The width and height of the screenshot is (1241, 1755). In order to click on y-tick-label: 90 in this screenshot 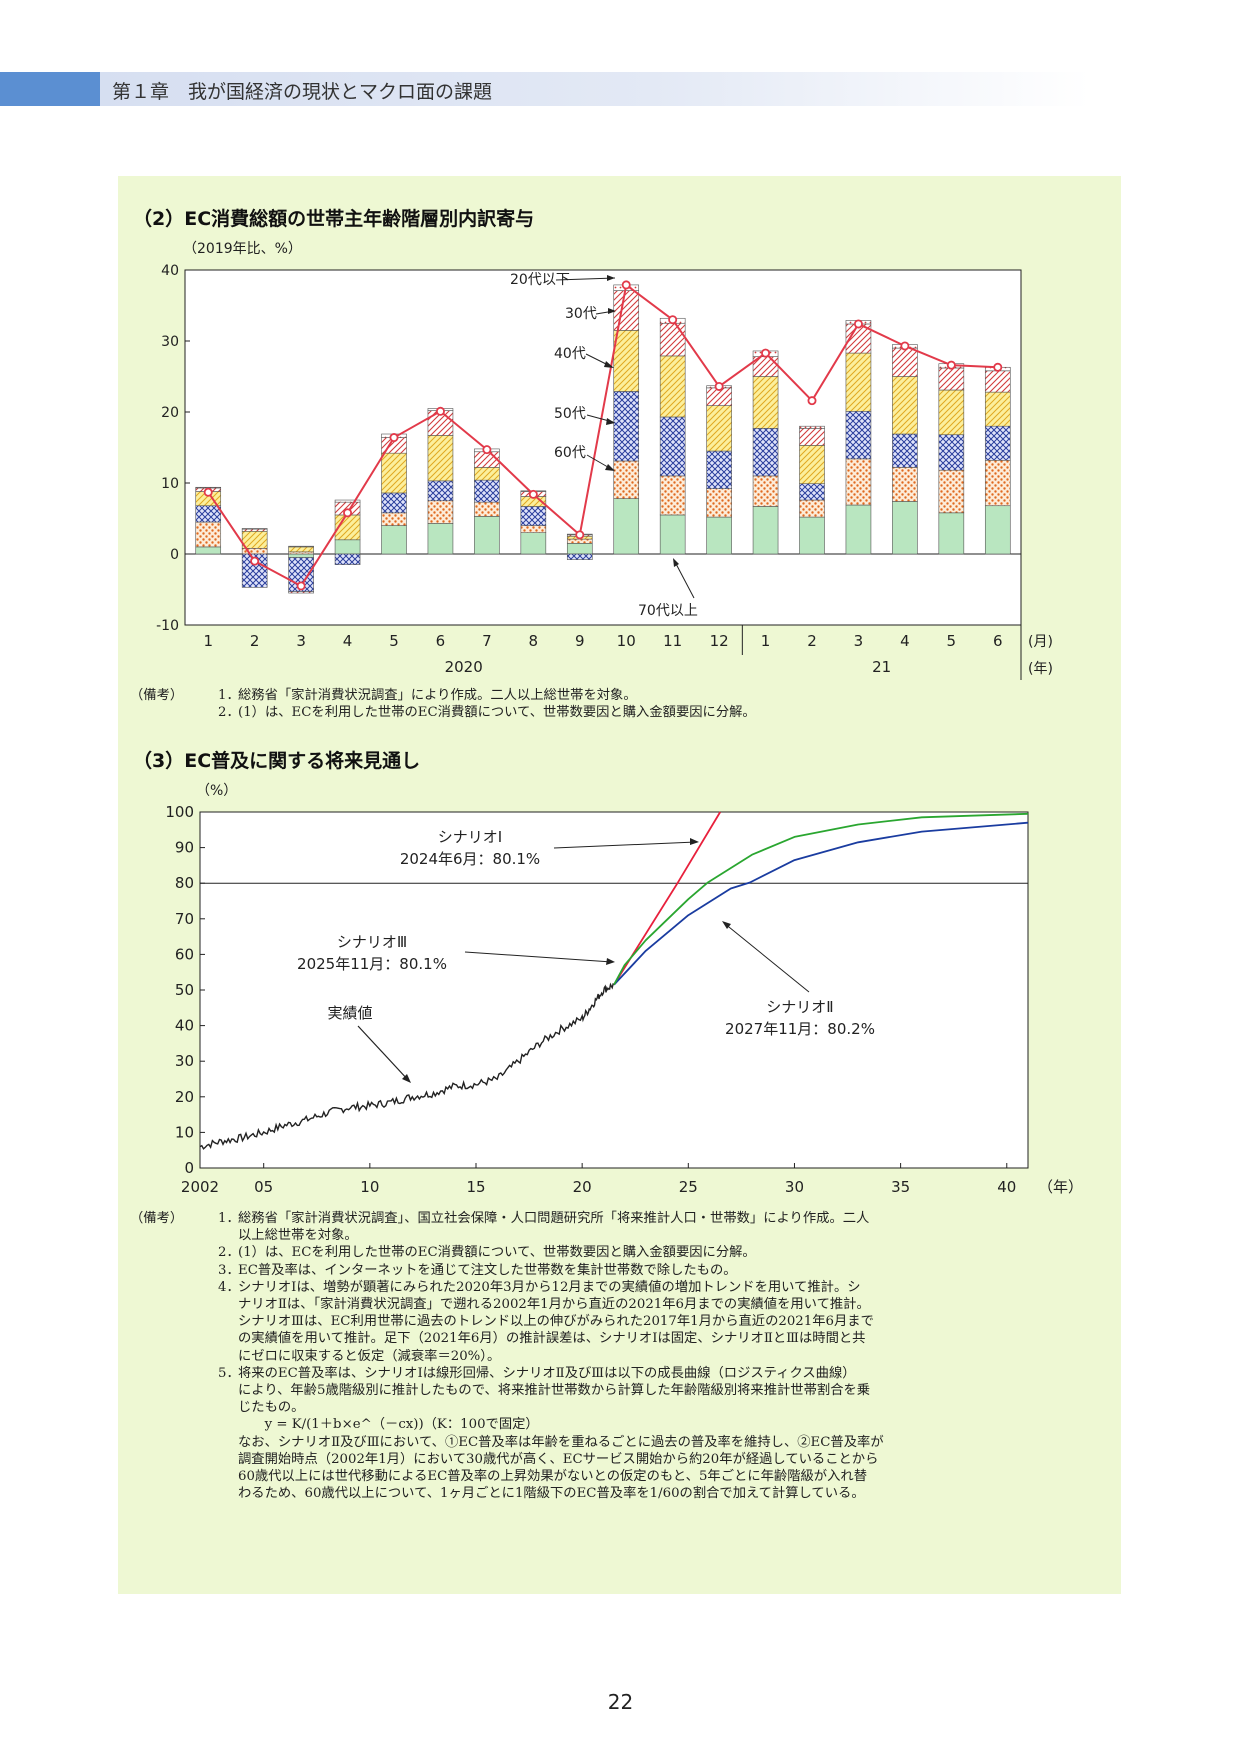, I will do `click(184, 848)`.